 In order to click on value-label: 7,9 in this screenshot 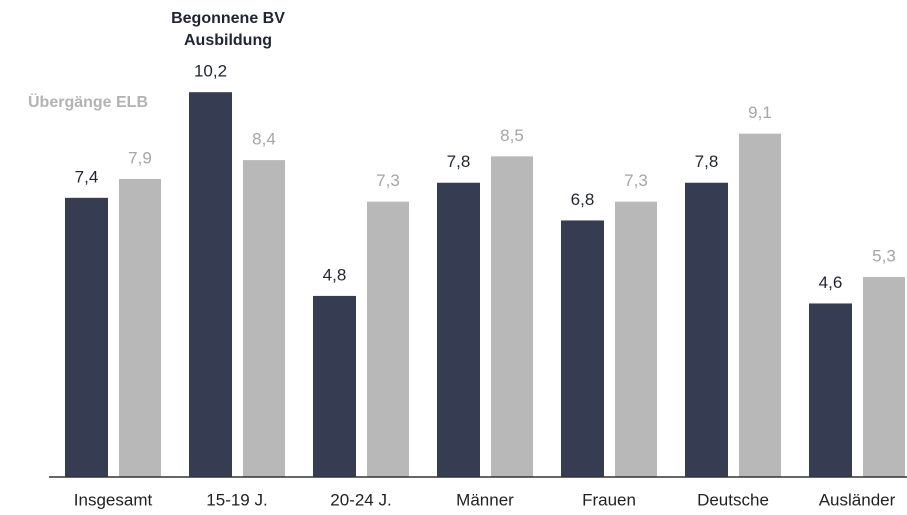, I will do `click(140, 157)`.